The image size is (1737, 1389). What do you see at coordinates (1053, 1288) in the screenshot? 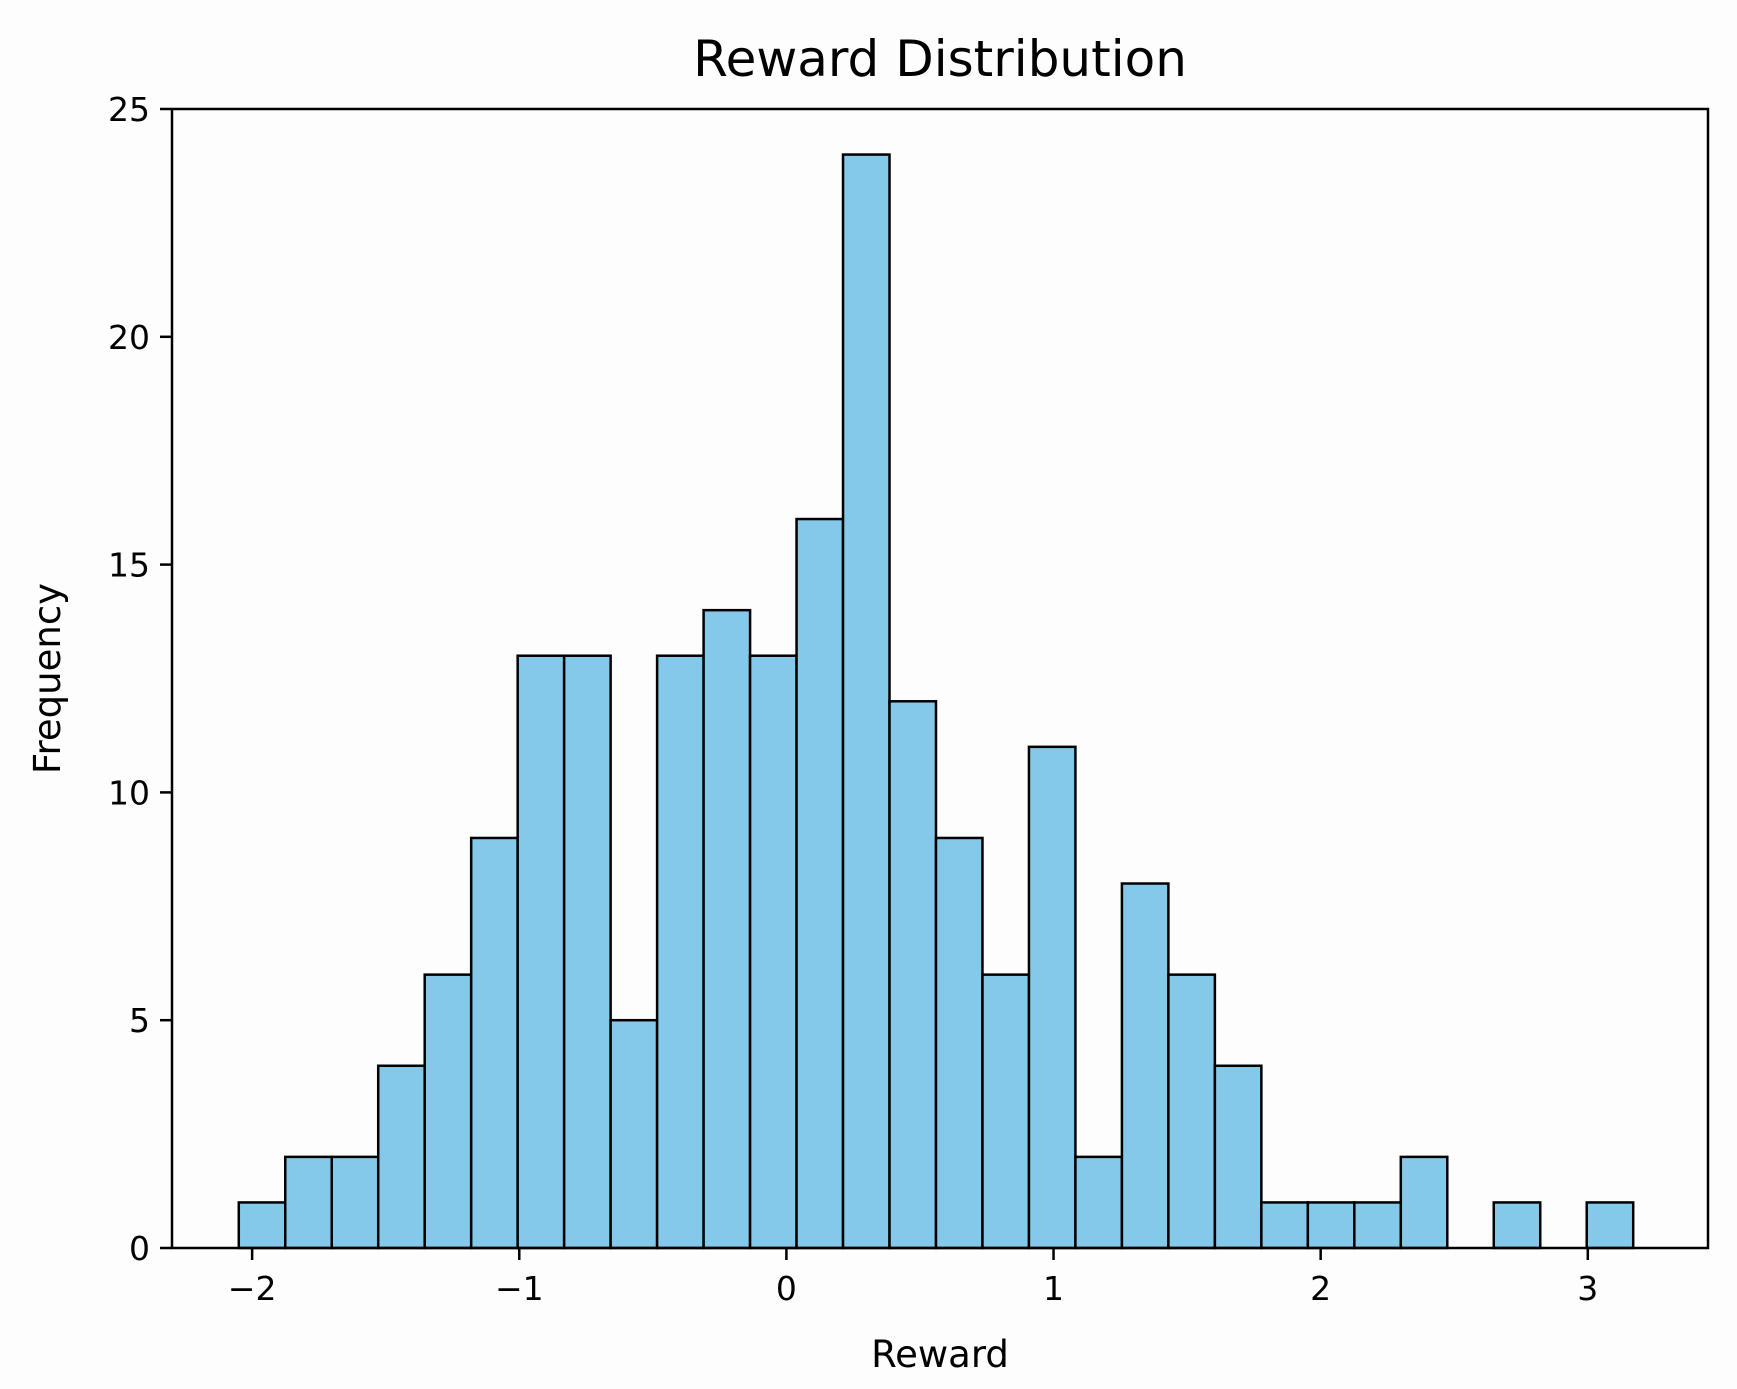
I see `x-tick-label: 1` at bounding box center [1053, 1288].